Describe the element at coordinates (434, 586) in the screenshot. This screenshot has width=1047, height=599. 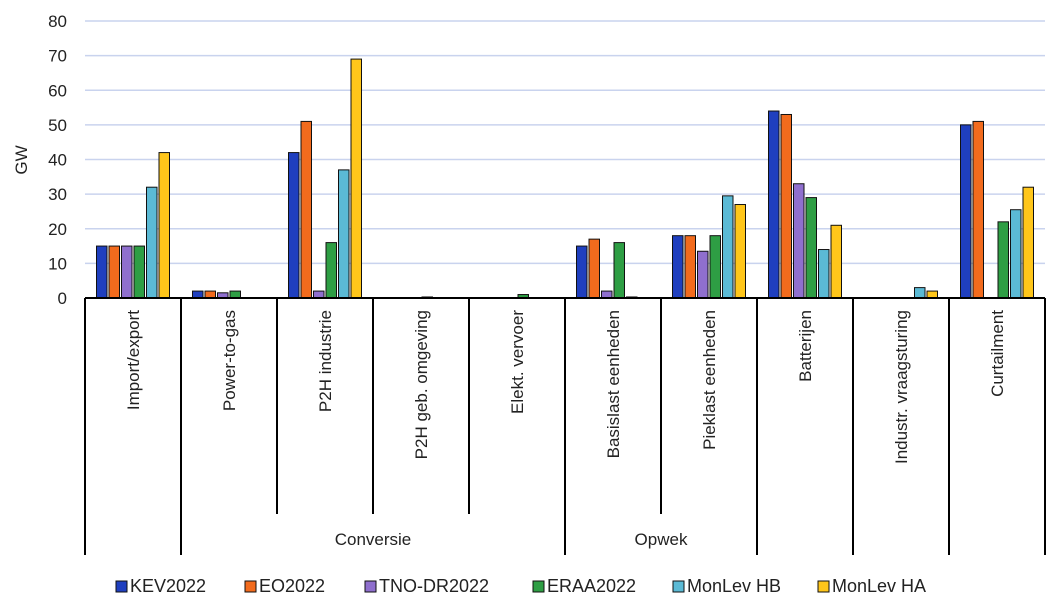
I see `legend-label: TNO-DR2022` at that location.